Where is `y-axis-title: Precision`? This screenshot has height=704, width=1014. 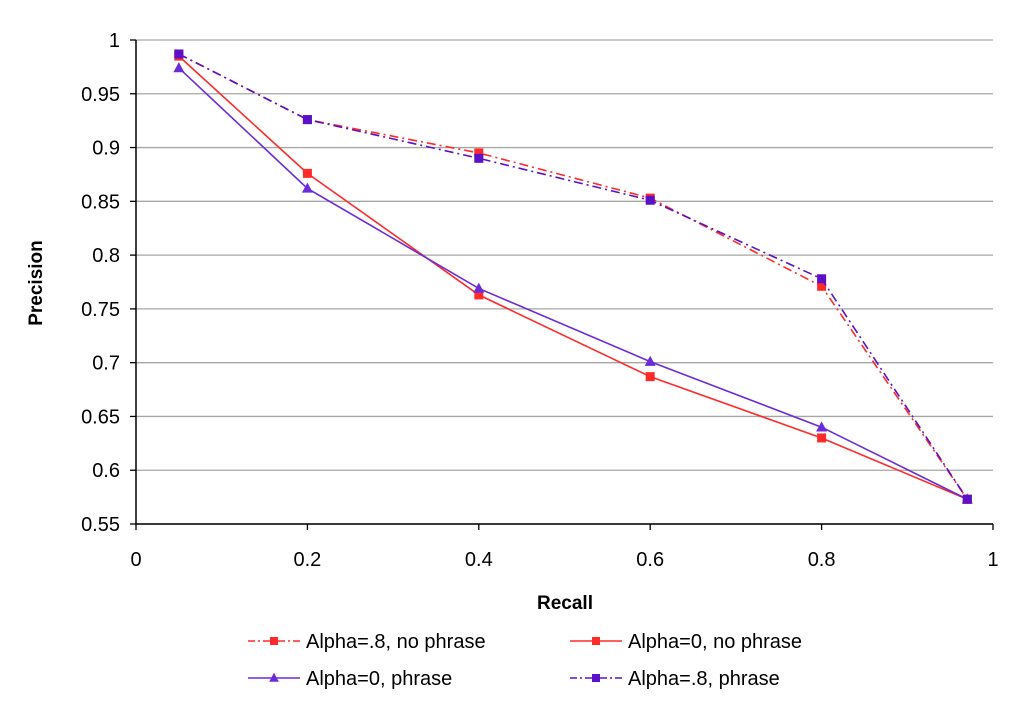
y-axis-title: Precision is located at coordinates (36, 283).